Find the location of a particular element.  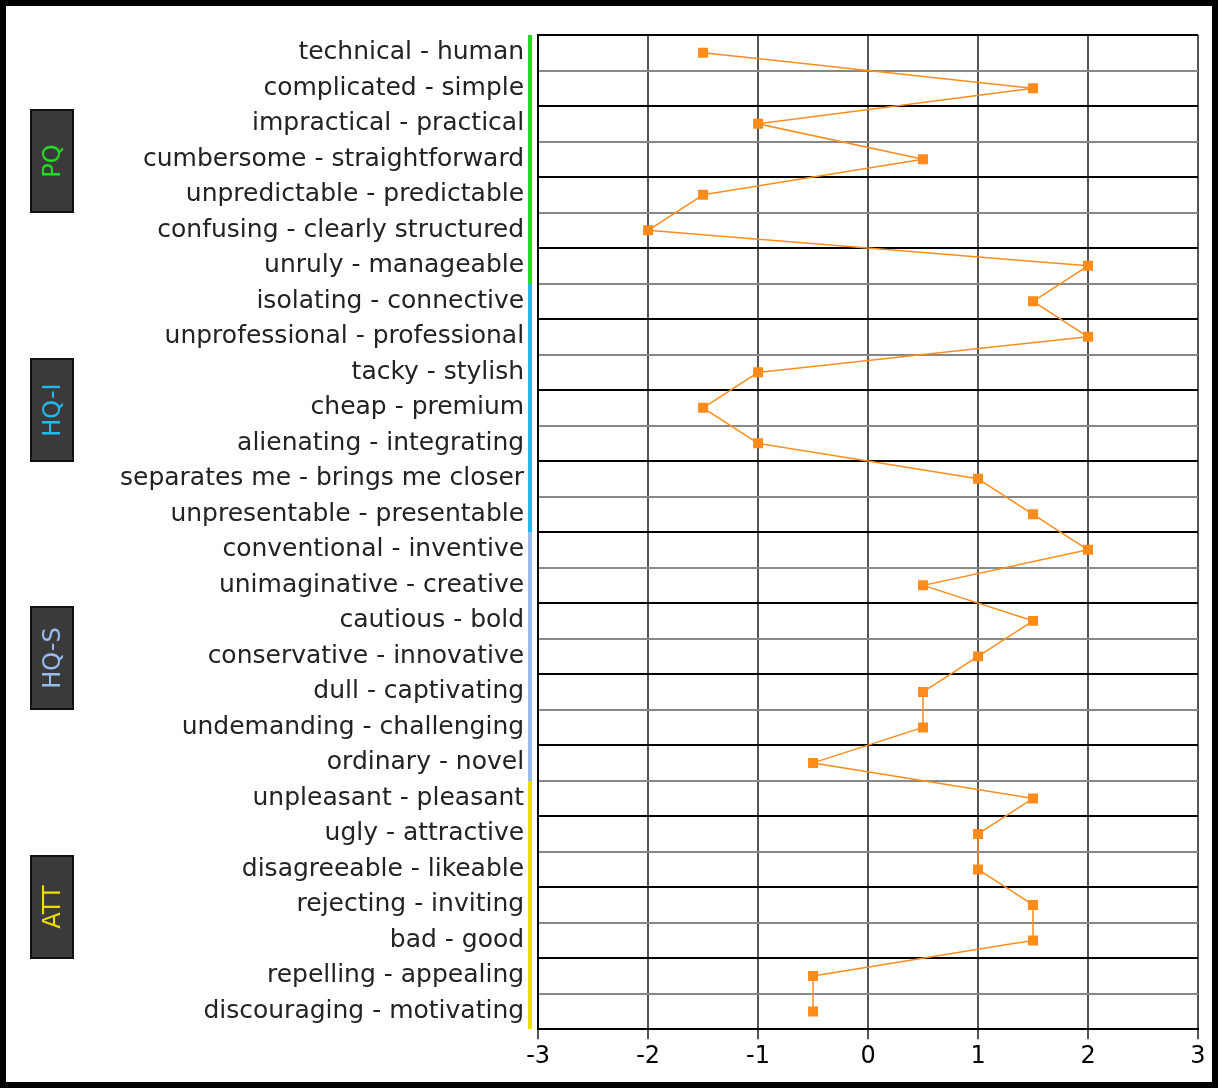

y-tick-label: impractical - practical is located at coordinates (388, 122).